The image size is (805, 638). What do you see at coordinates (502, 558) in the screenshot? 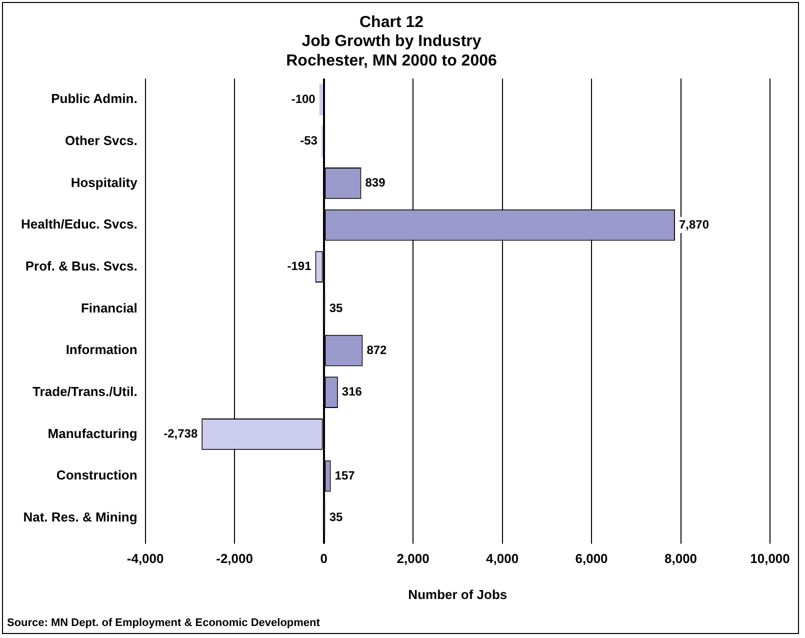
I see `x-tick-label: 4,000` at bounding box center [502, 558].